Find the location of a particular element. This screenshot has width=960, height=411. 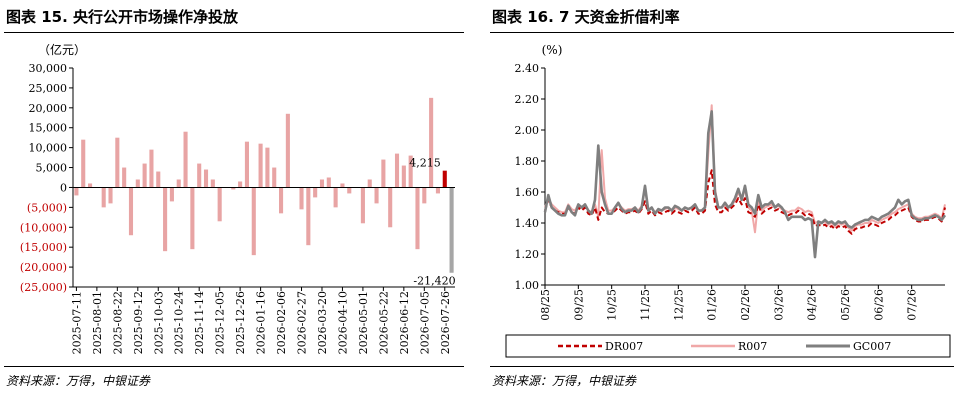

x-tick-label: 04/26 is located at coordinates (812, 305).